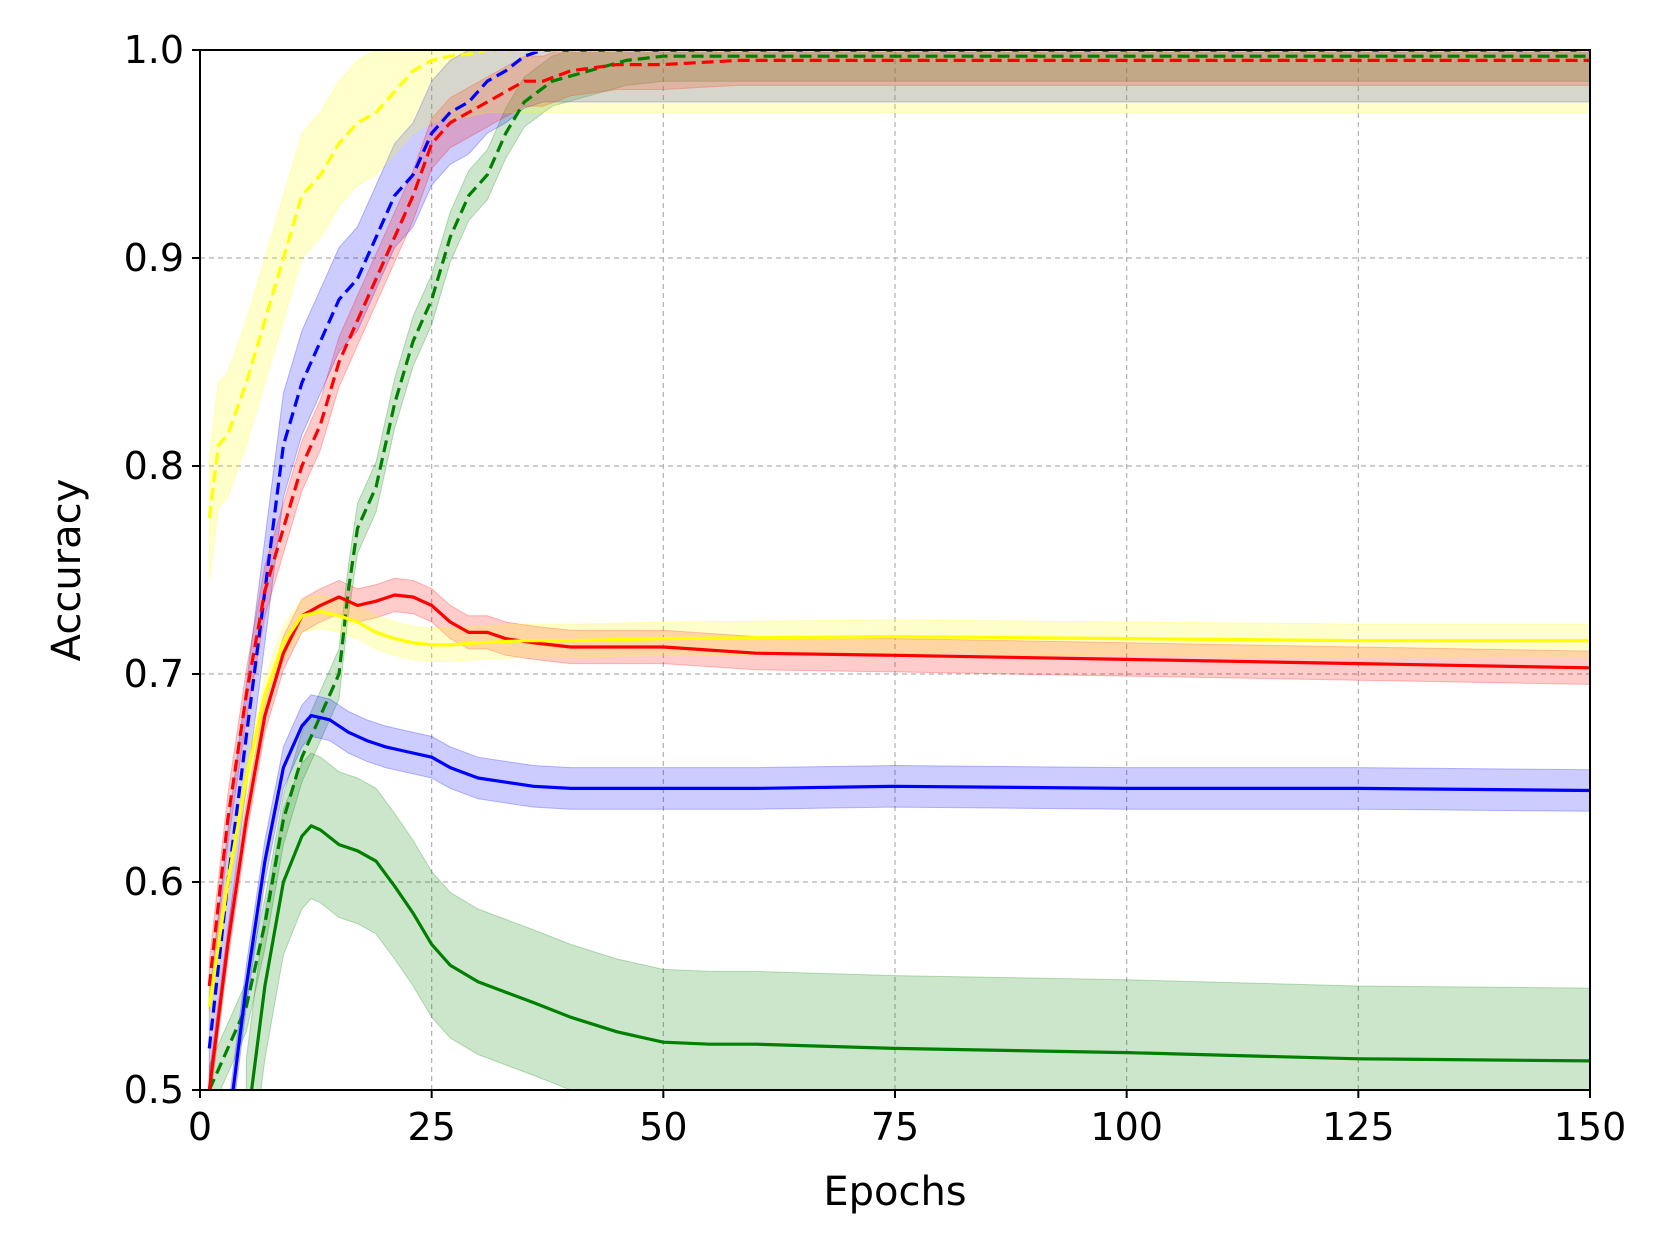  Describe the element at coordinates (200, 1127) in the screenshot. I see `x-tick-label: 0` at that location.